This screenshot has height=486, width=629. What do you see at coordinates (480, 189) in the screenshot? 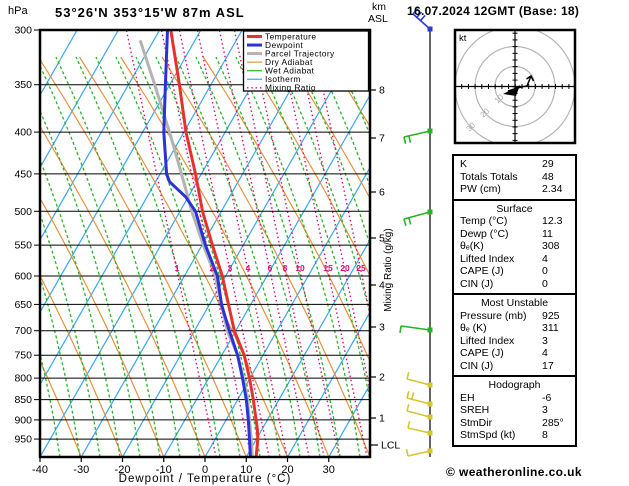
I see `stat-label: PW (cm)` at bounding box center [480, 189].